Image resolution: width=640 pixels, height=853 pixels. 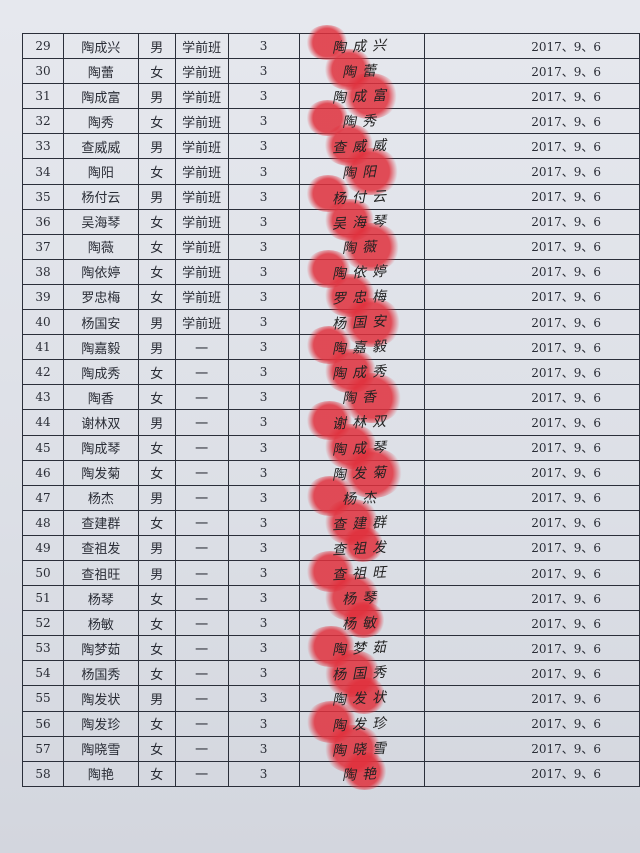 What do you see at coordinates (100, 171) in the screenshot?
I see `student-name-cell: 陶阳` at bounding box center [100, 171].